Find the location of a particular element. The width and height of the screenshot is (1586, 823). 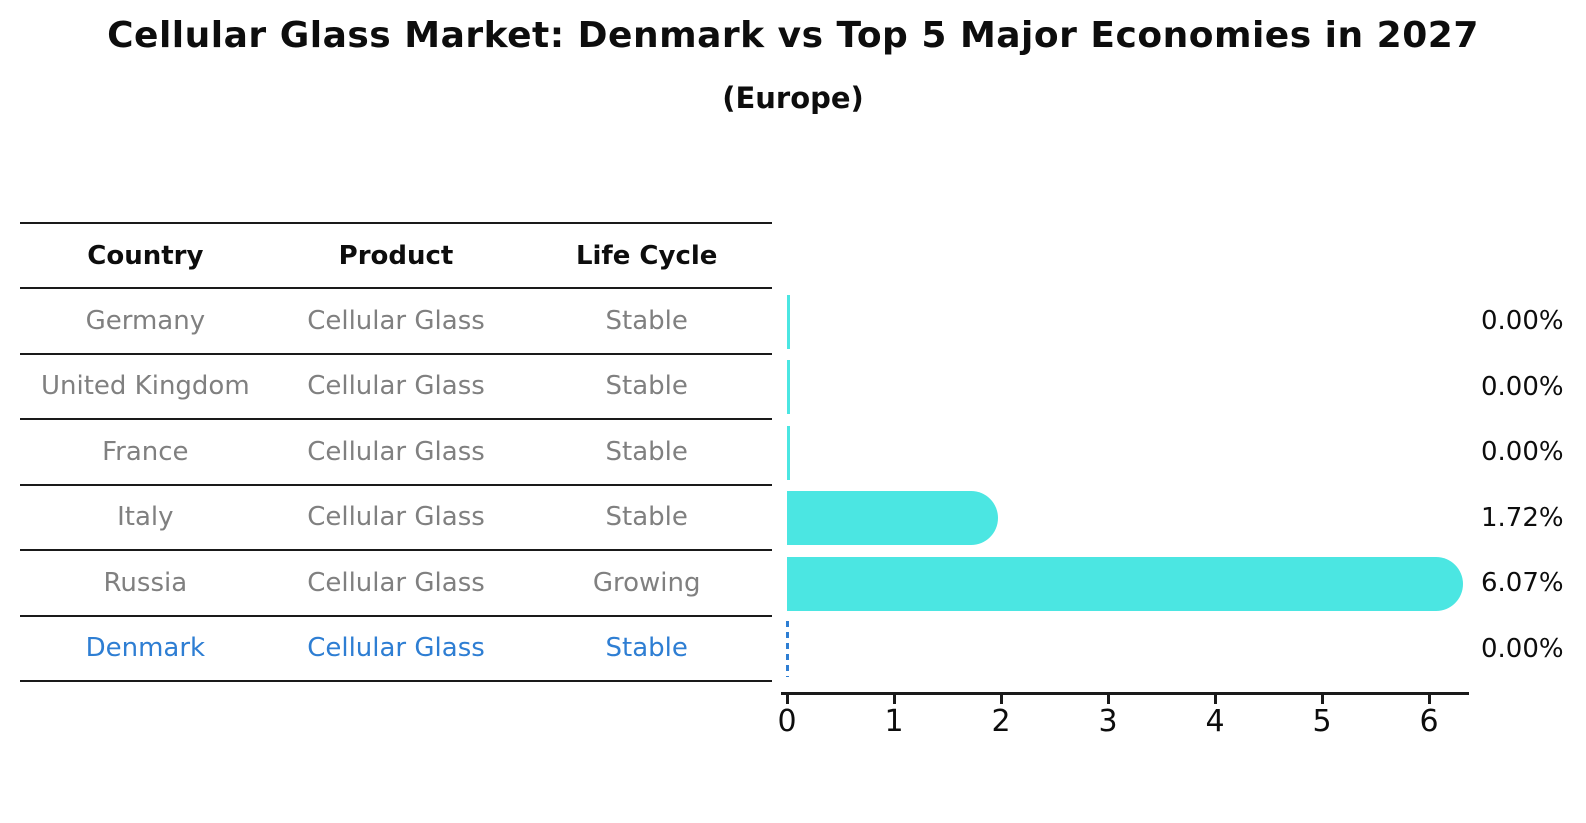

x-axis-tick-label: 3 is located at coordinates (1108, 721).